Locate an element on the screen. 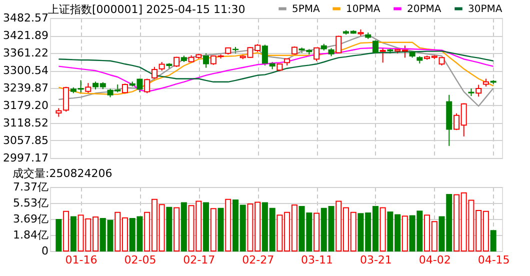 The image size is (530, 276). legend-label: 30PMA is located at coordinates (485, 9).